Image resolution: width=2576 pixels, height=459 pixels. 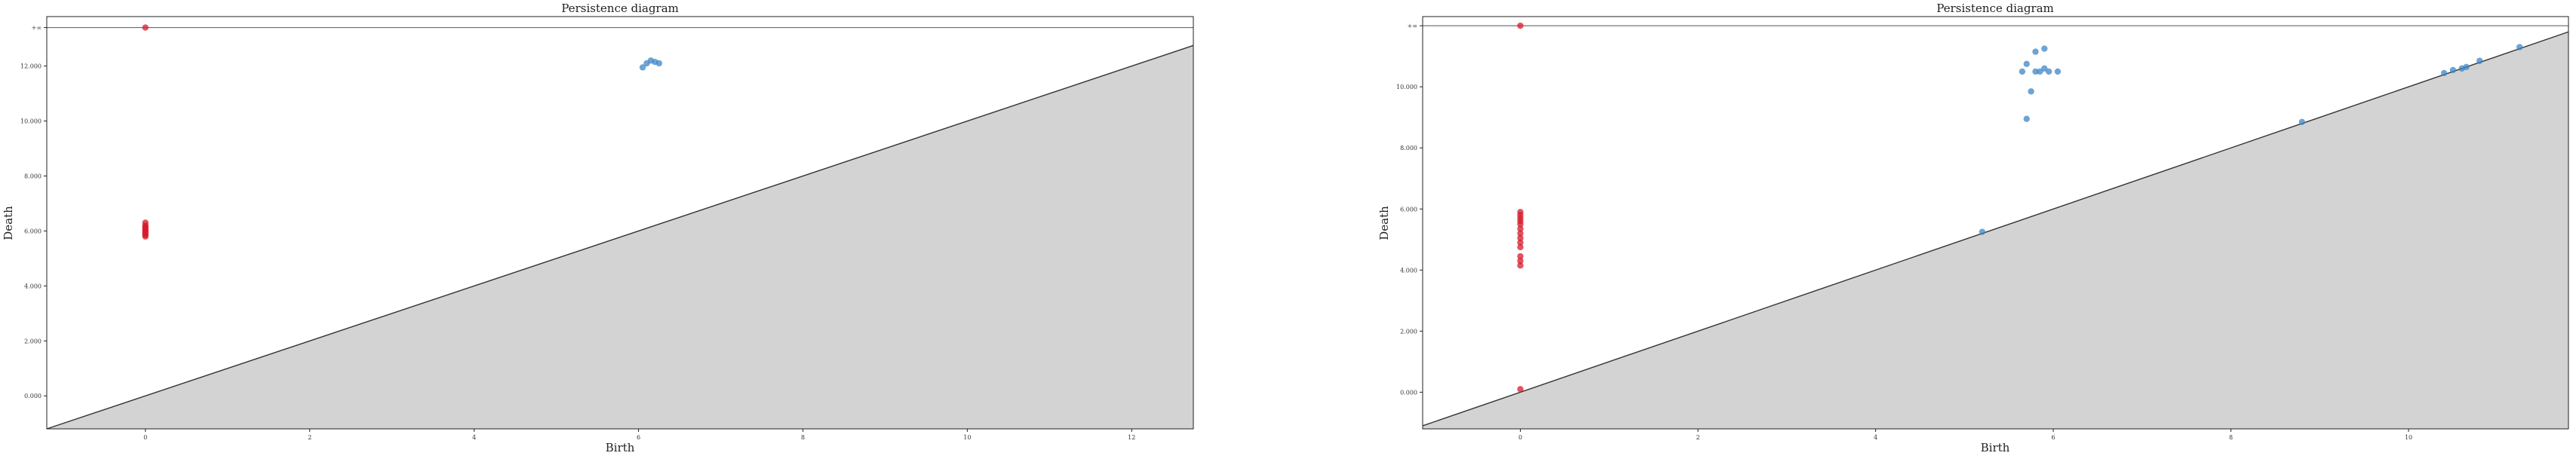 What do you see at coordinates (30, 66) in the screenshot?
I see `y-tick-label: 12.000` at bounding box center [30, 66].